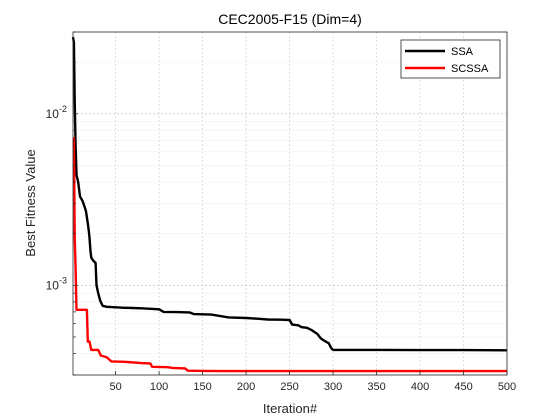 The image size is (560, 420). Describe the element at coordinates (290, 19) in the screenshot. I see `chart-title: CEC2005-F15 (Dim=4)` at that location.